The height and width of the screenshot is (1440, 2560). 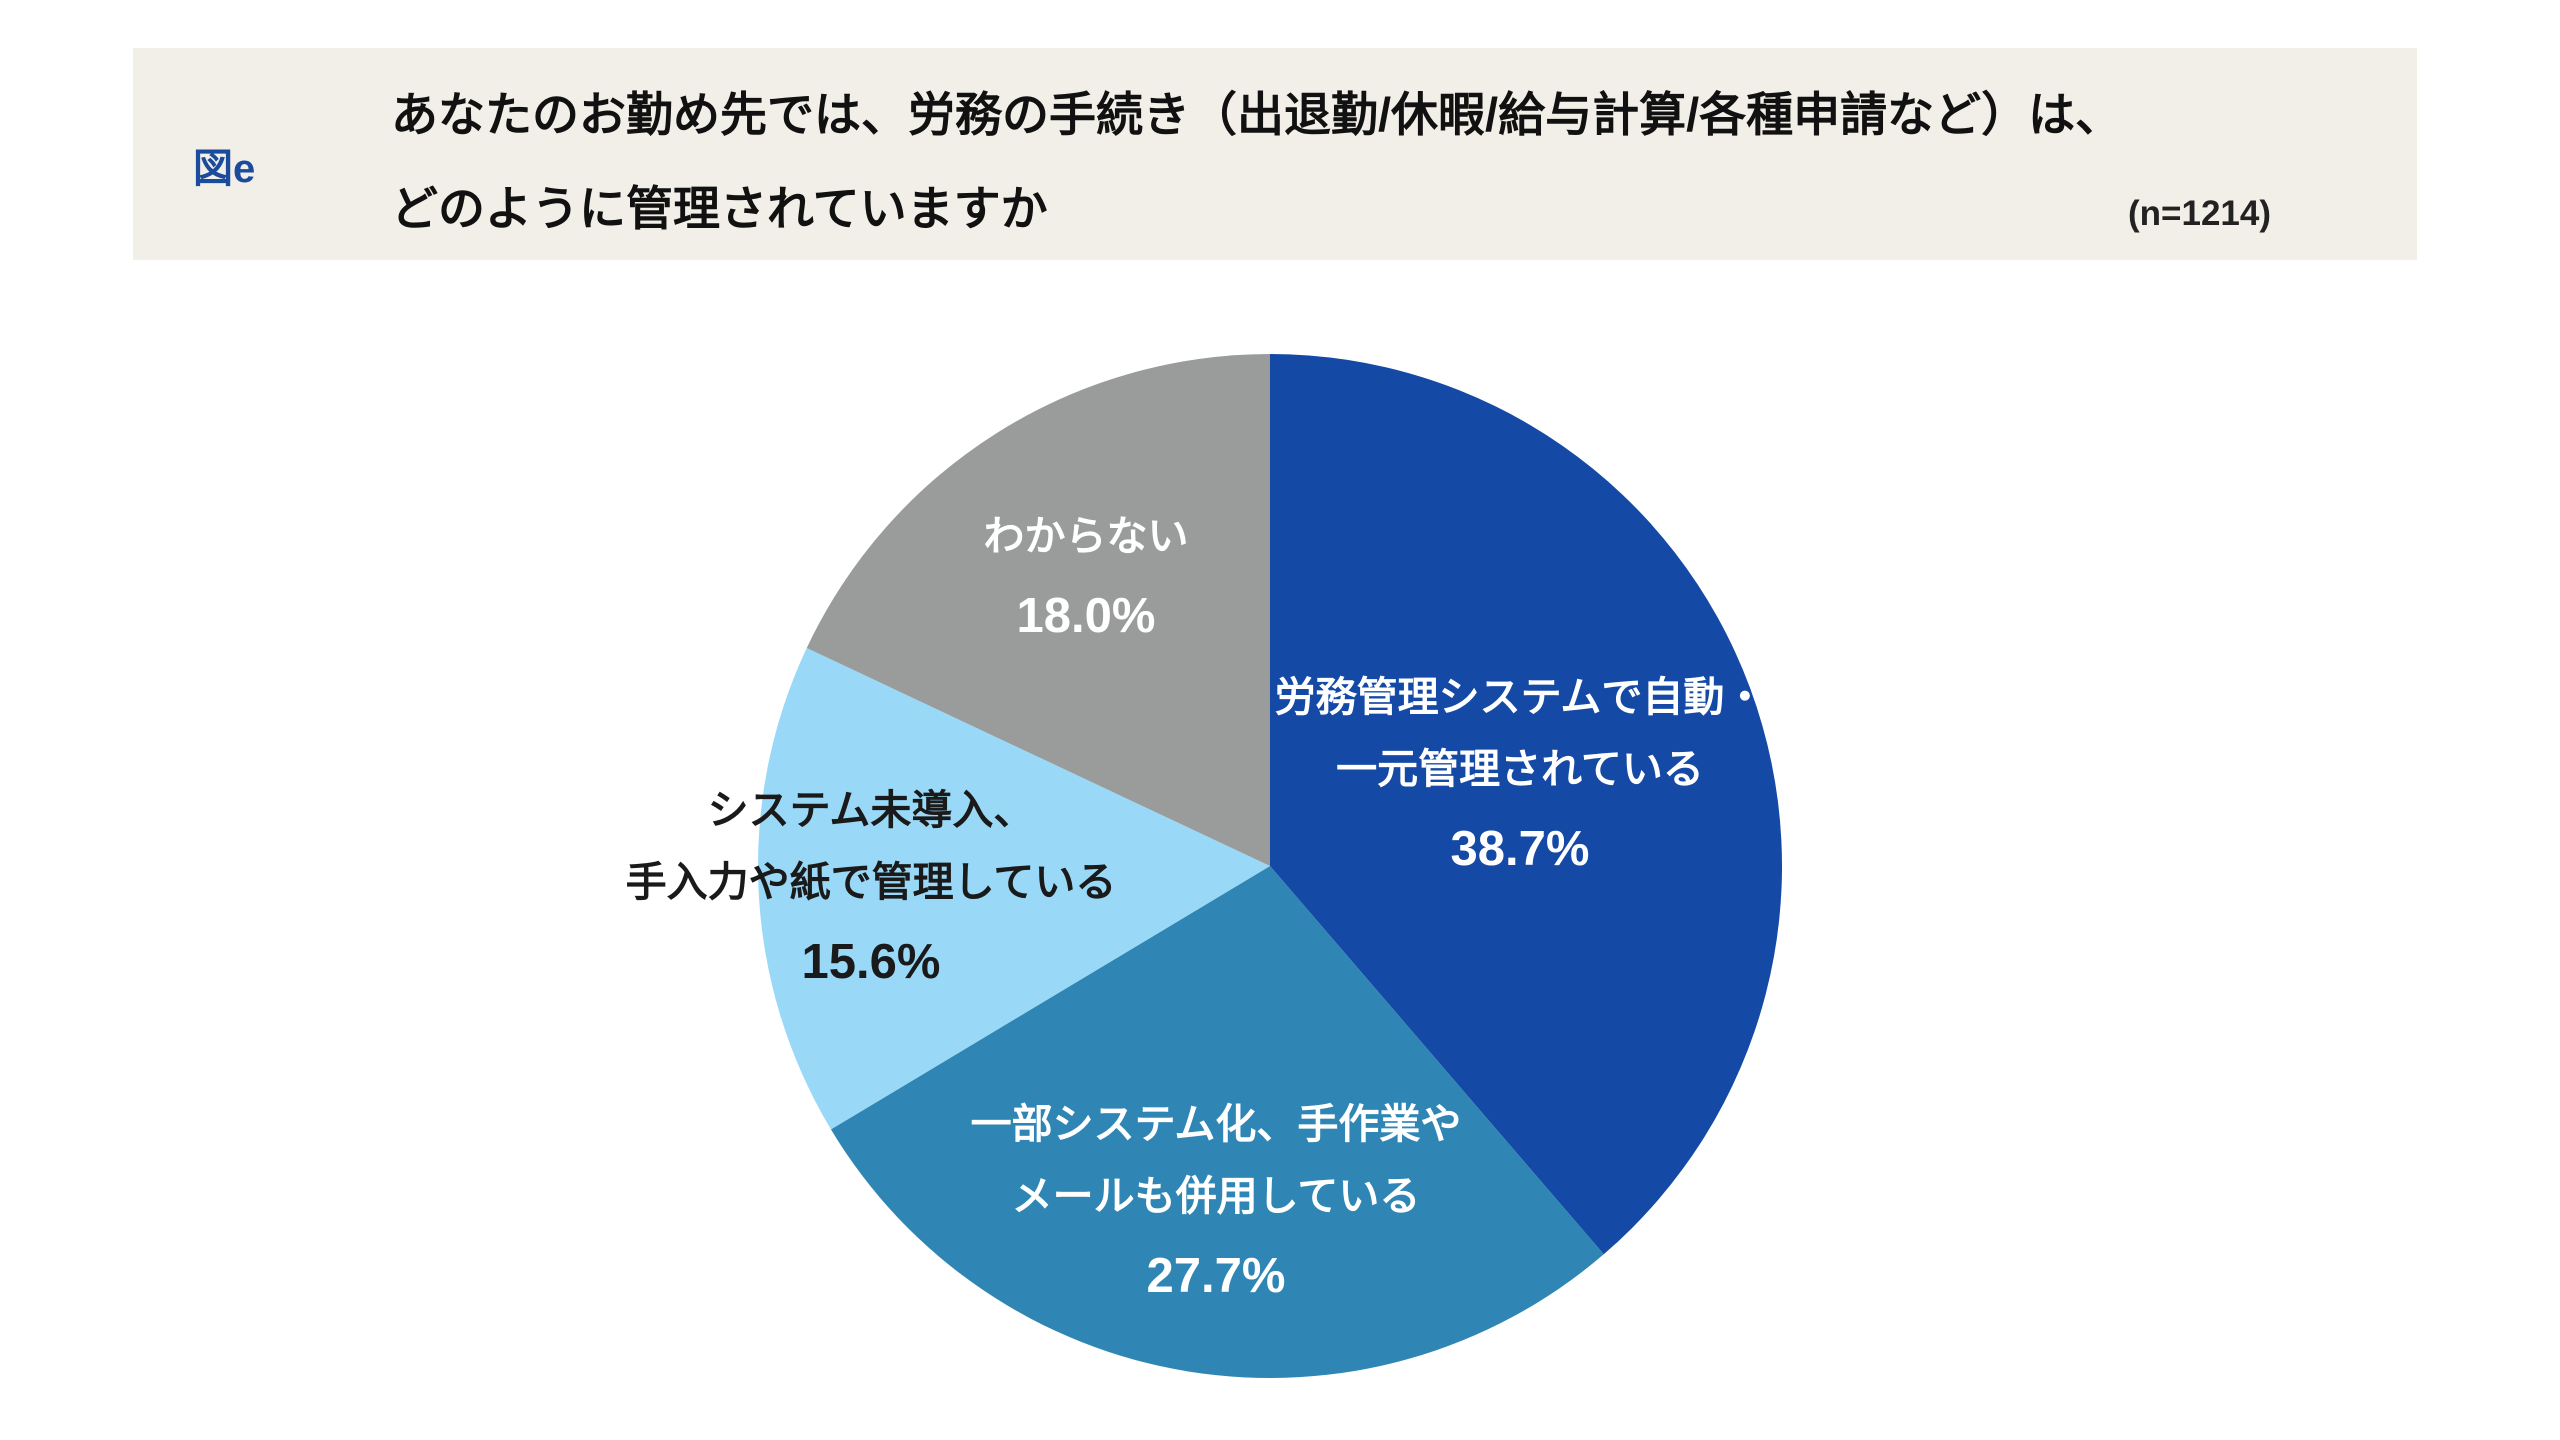 What do you see at coordinates (871, 810) in the screenshot?
I see `slice-label-text: システム未導入、` at bounding box center [871, 810].